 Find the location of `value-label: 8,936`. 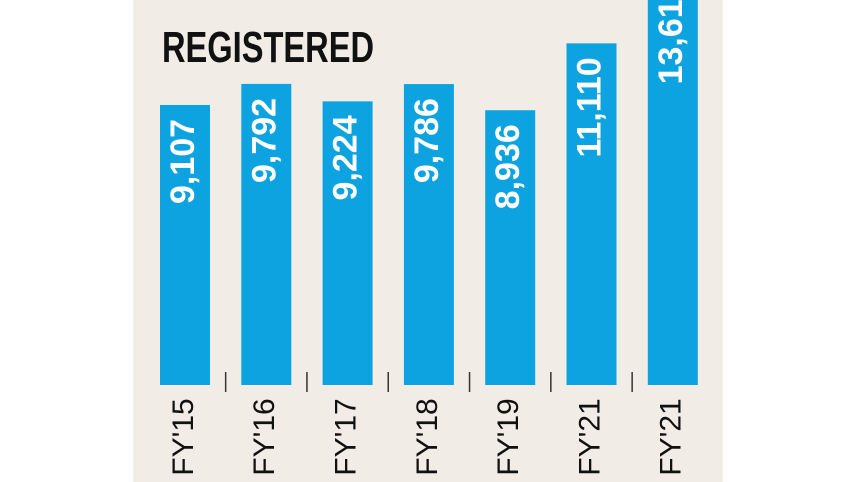

value-label: 8,936 is located at coordinates (508, 166).